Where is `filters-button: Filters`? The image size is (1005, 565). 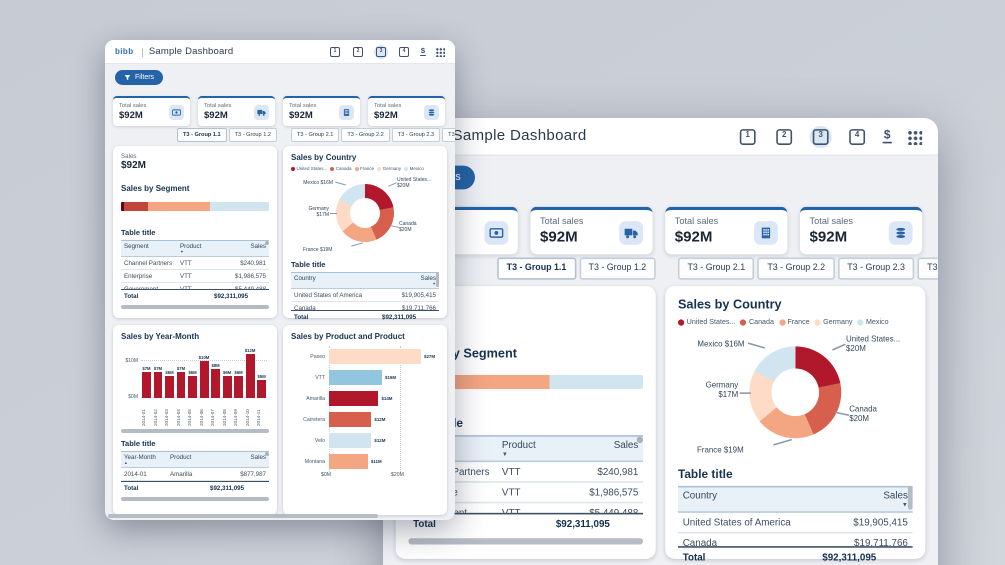
filters-button: Filters is located at coordinates (139, 77).